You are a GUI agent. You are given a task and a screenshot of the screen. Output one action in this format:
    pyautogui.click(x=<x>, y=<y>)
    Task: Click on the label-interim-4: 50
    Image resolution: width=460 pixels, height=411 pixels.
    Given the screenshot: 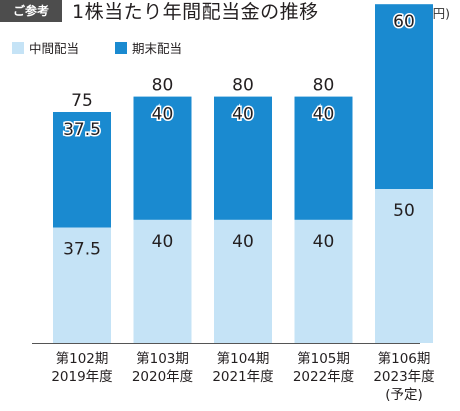 What is the action you would take?
    pyautogui.click(x=404, y=211)
    